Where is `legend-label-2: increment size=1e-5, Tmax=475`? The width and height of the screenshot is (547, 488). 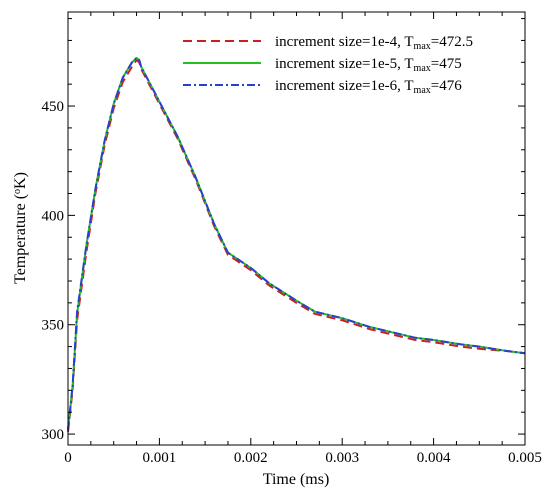
legend-label-2: increment size=1e-5, Tmax=475 is located at coordinates (368, 65).